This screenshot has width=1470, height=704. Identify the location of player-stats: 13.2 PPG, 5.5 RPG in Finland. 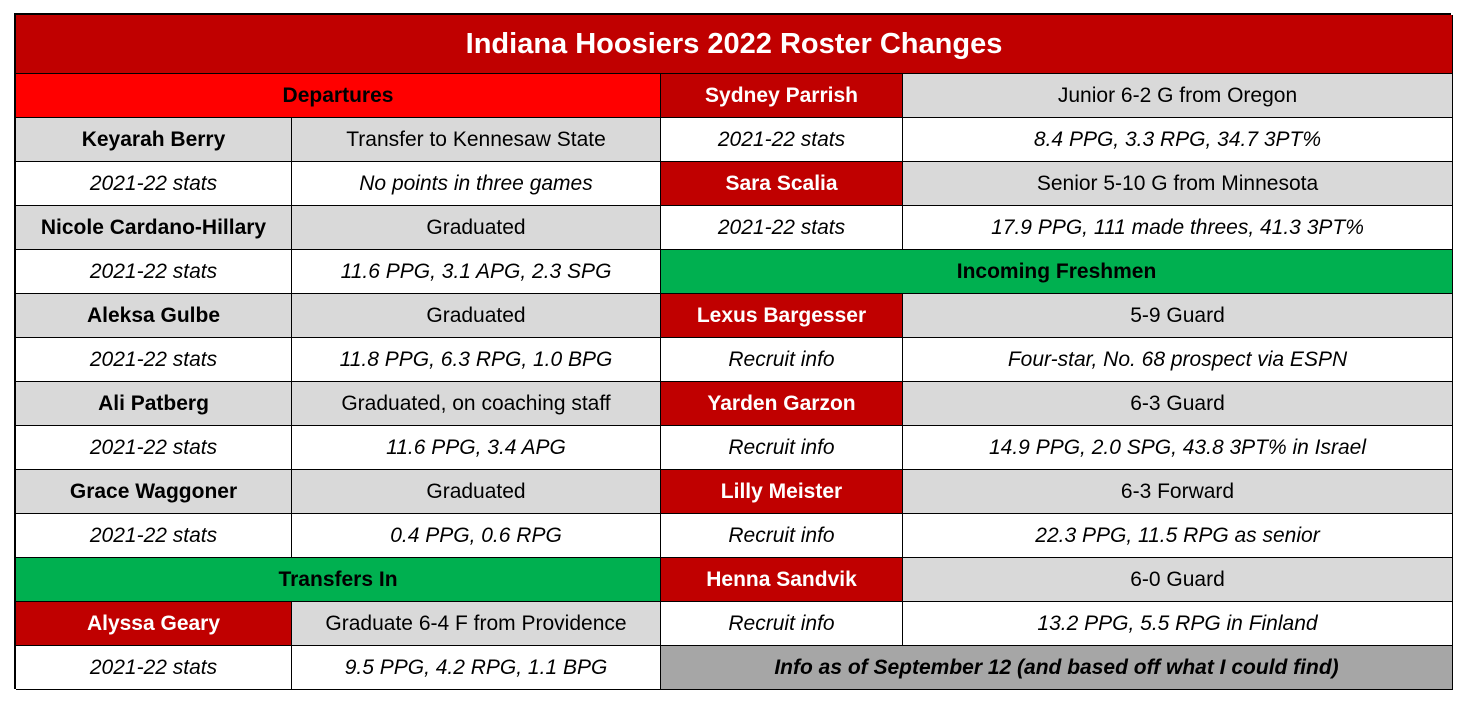
(1178, 624).